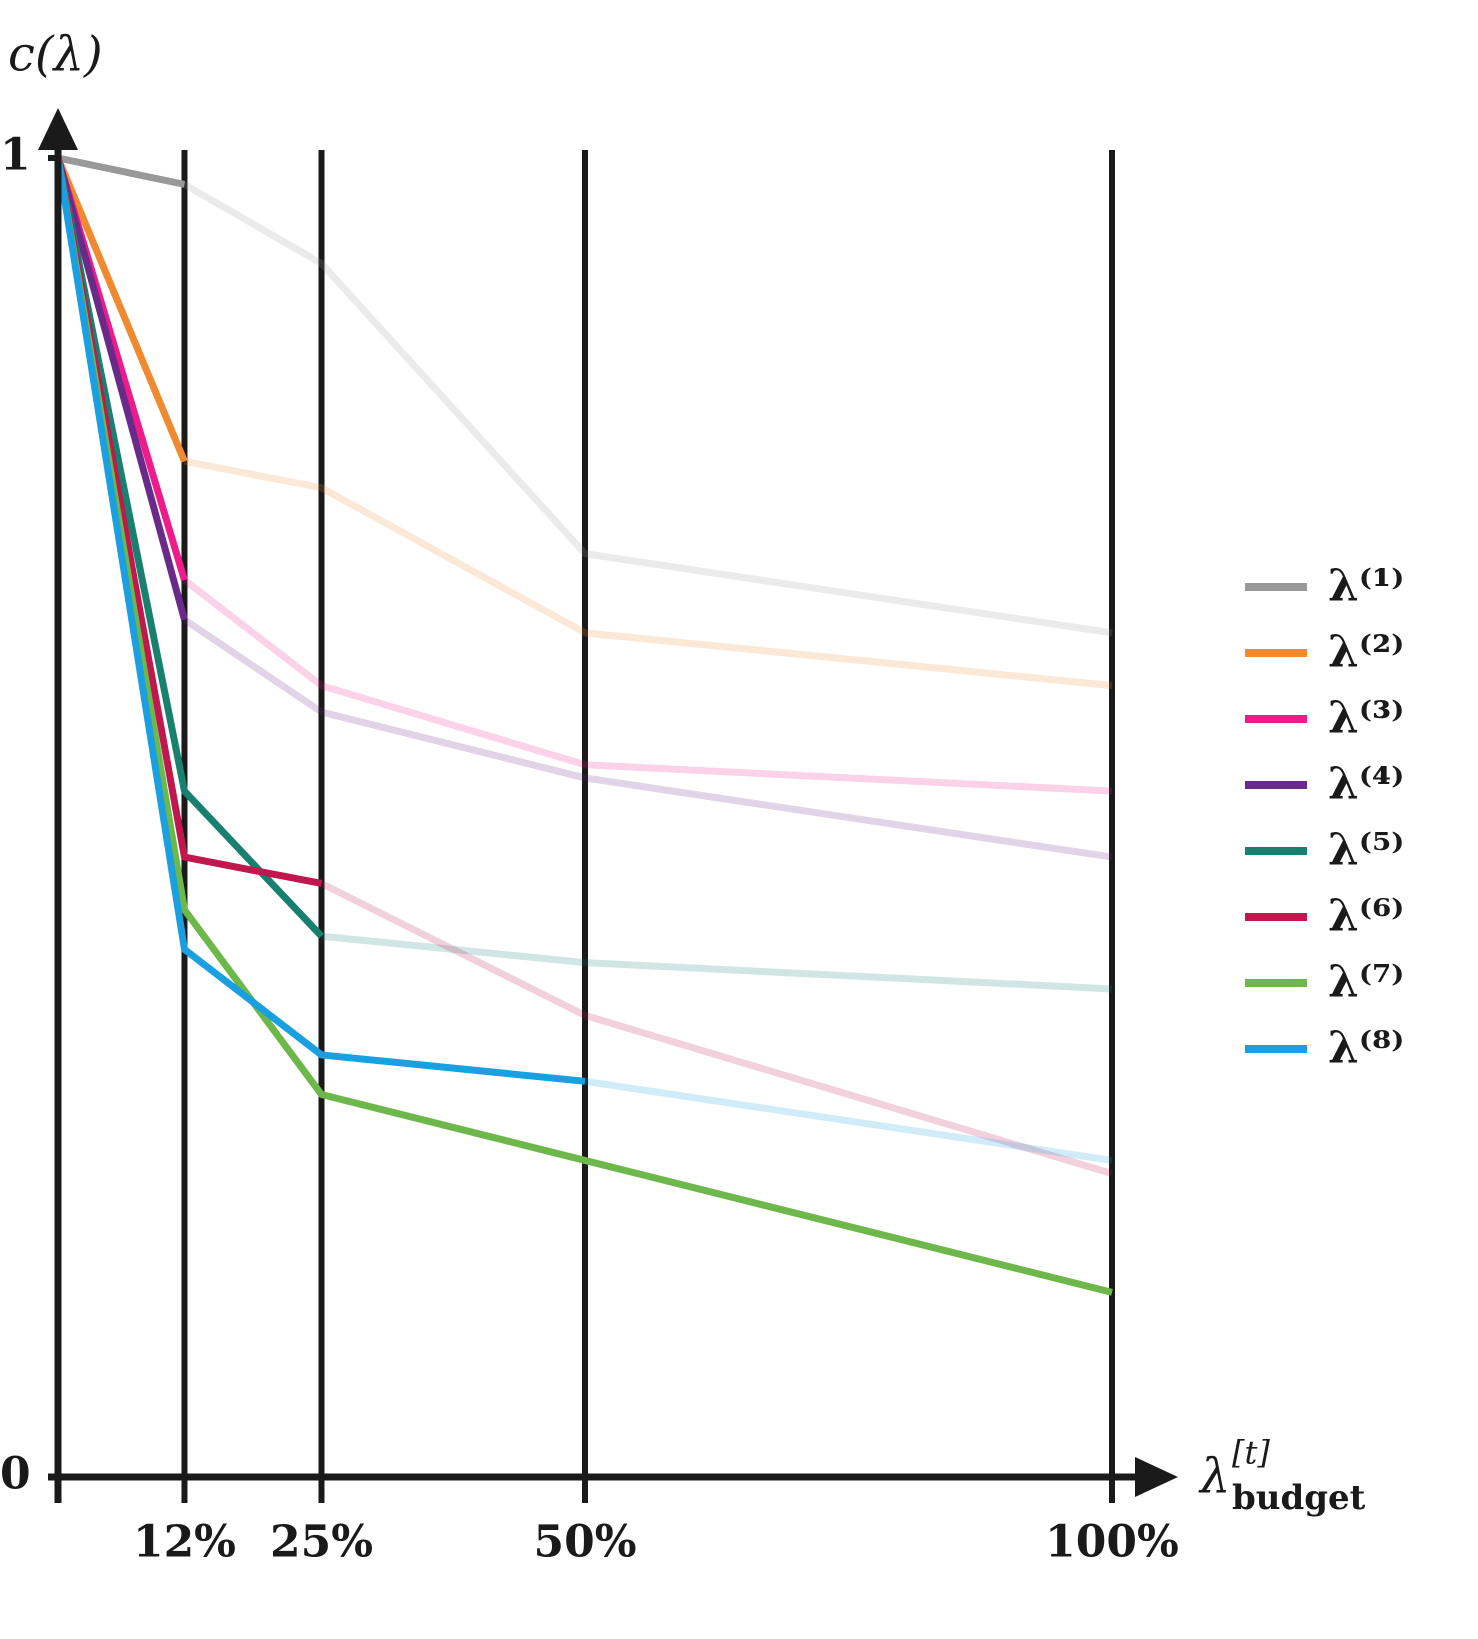 The width and height of the screenshot is (1478, 1639). I want to click on legend-label: λ⁽²⁾, so click(1366, 652).